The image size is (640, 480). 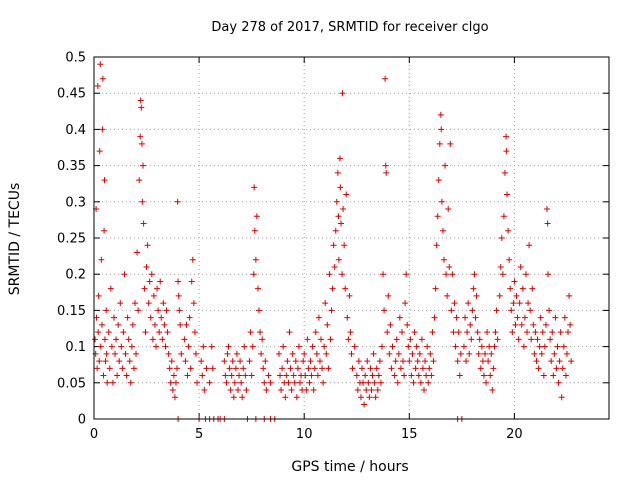 What do you see at coordinates (306, 434) in the screenshot?
I see `x-tick-labels: 0 5 10 15 20` at bounding box center [306, 434].